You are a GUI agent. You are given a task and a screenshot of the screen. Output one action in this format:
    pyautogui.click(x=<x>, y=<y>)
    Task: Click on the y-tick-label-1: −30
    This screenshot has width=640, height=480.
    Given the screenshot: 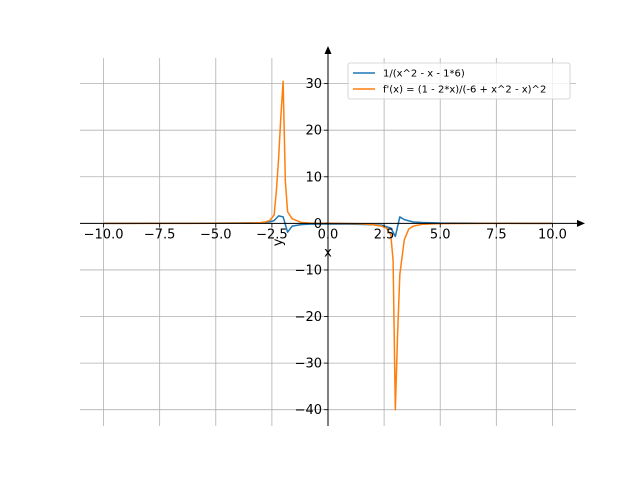 What is the action you would take?
    pyautogui.click(x=308, y=364)
    